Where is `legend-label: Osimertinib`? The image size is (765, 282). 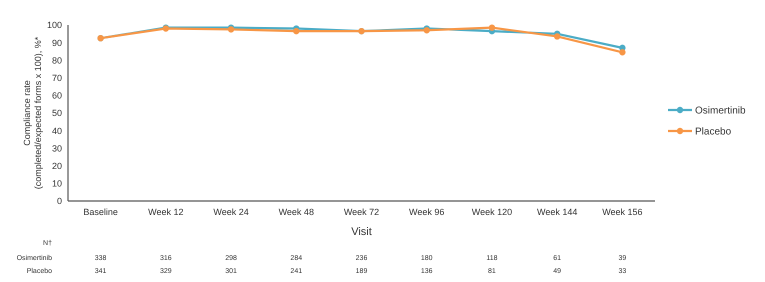
legend-label: Osimertinib is located at coordinates (720, 111).